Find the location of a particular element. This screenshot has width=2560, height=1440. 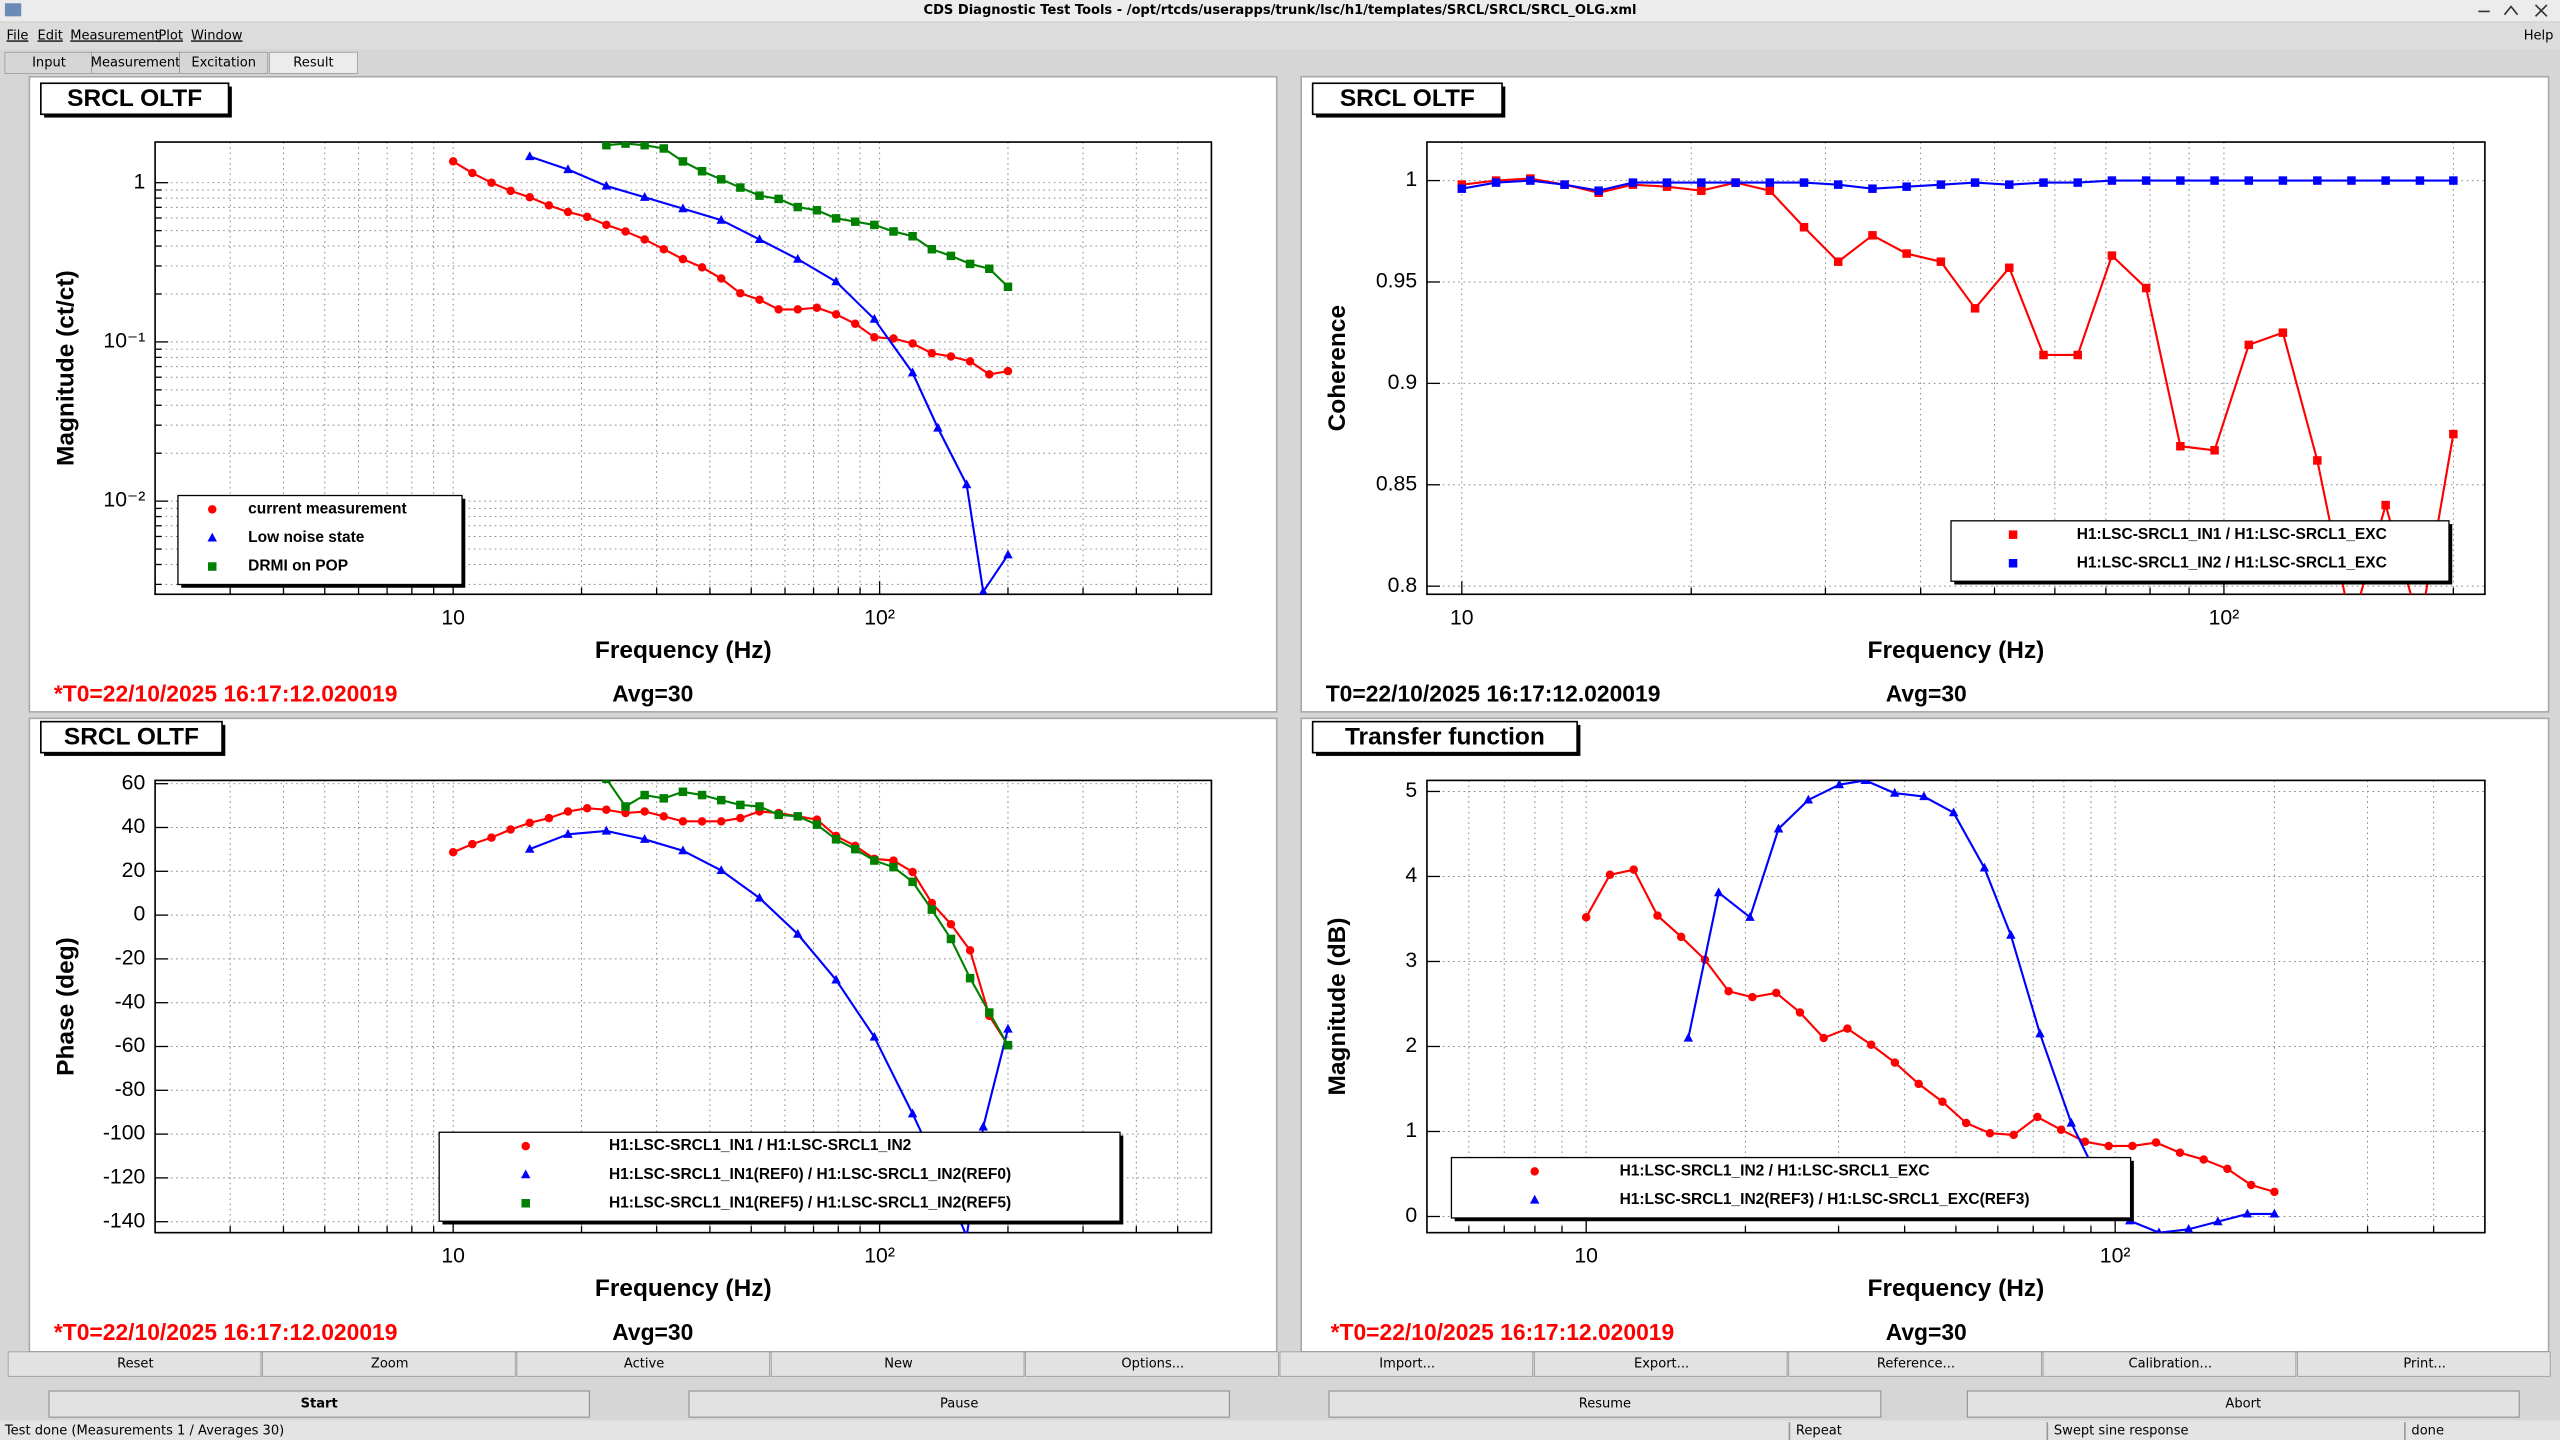

button-label: Reset is located at coordinates (135, 1364).